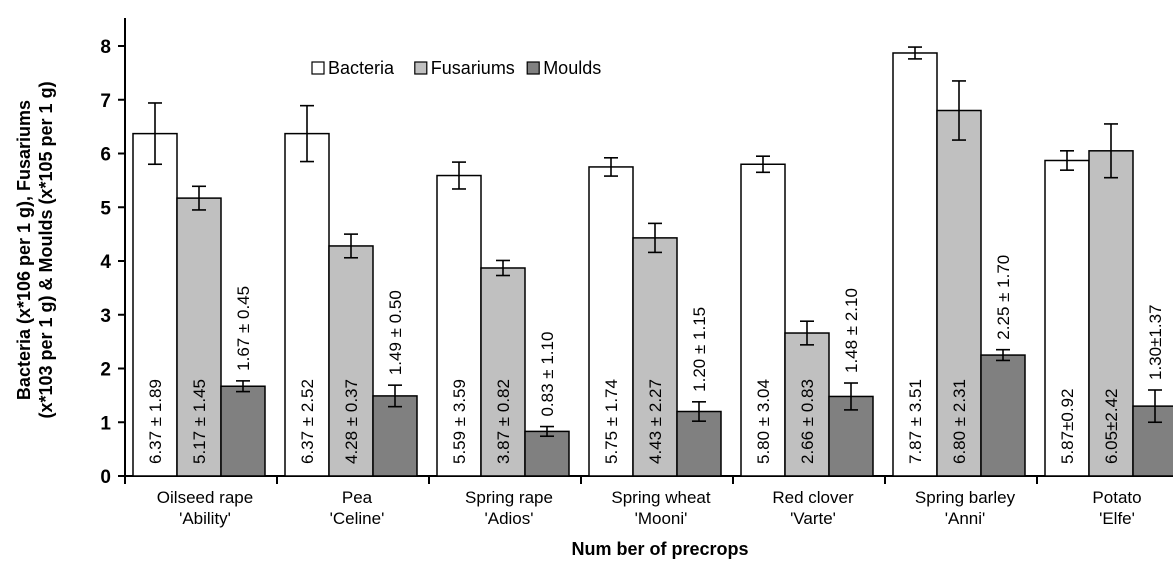  I want to click on data-label: 6.80 ± 2.31, so click(959, 421).